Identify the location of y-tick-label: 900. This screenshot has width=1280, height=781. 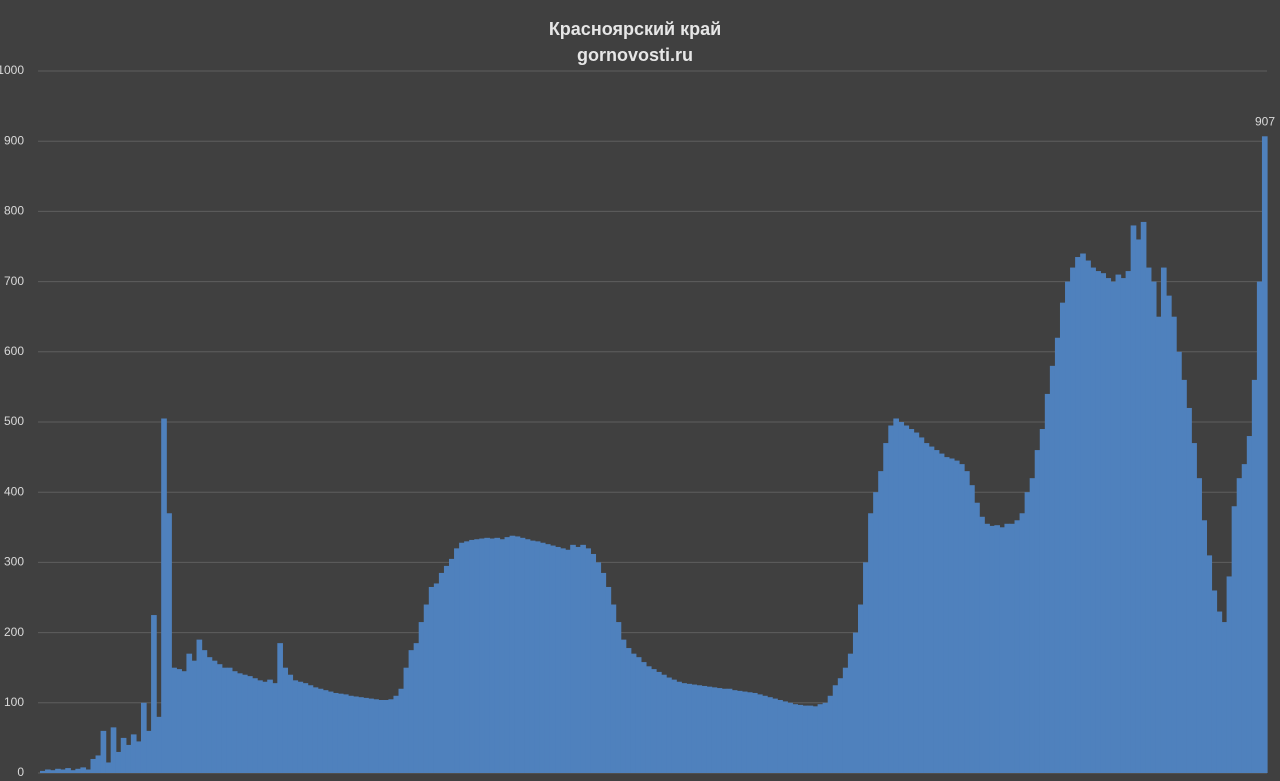
(14, 140).